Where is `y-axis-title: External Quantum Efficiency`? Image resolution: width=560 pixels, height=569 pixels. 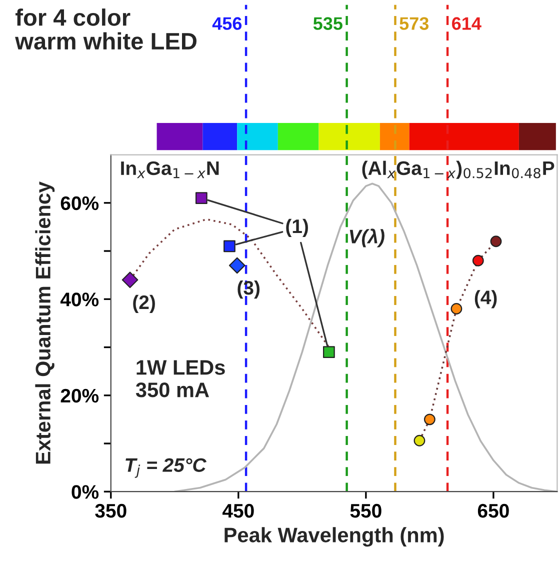 y-axis-title: External Quantum Efficiency is located at coordinates (45, 322).